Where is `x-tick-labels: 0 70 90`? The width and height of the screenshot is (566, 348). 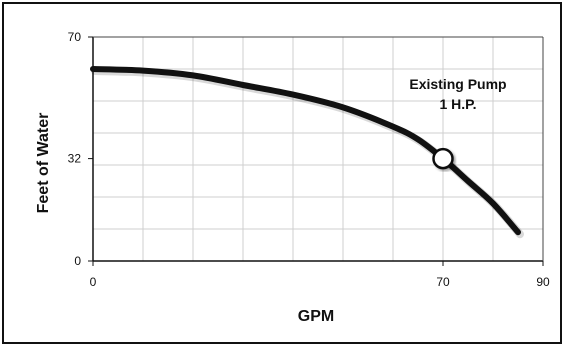
x-tick-labels: 0 70 90 is located at coordinates (320, 275).